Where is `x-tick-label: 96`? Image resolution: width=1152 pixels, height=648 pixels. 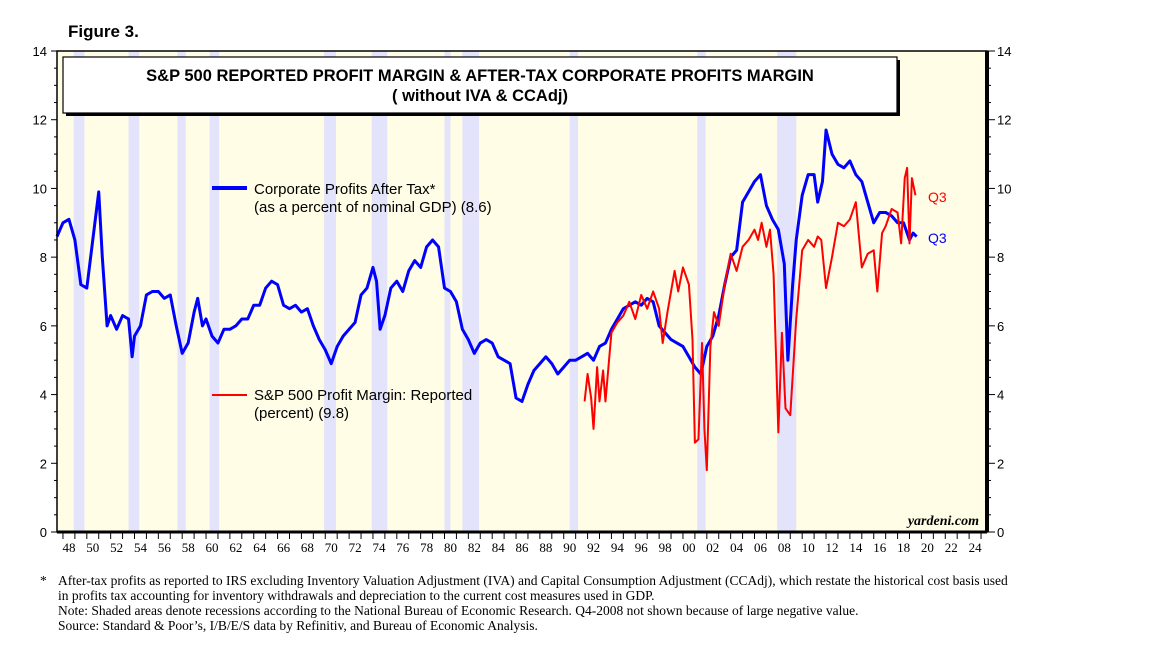
x-tick-label: 96 is located at coordinates (642, 547).